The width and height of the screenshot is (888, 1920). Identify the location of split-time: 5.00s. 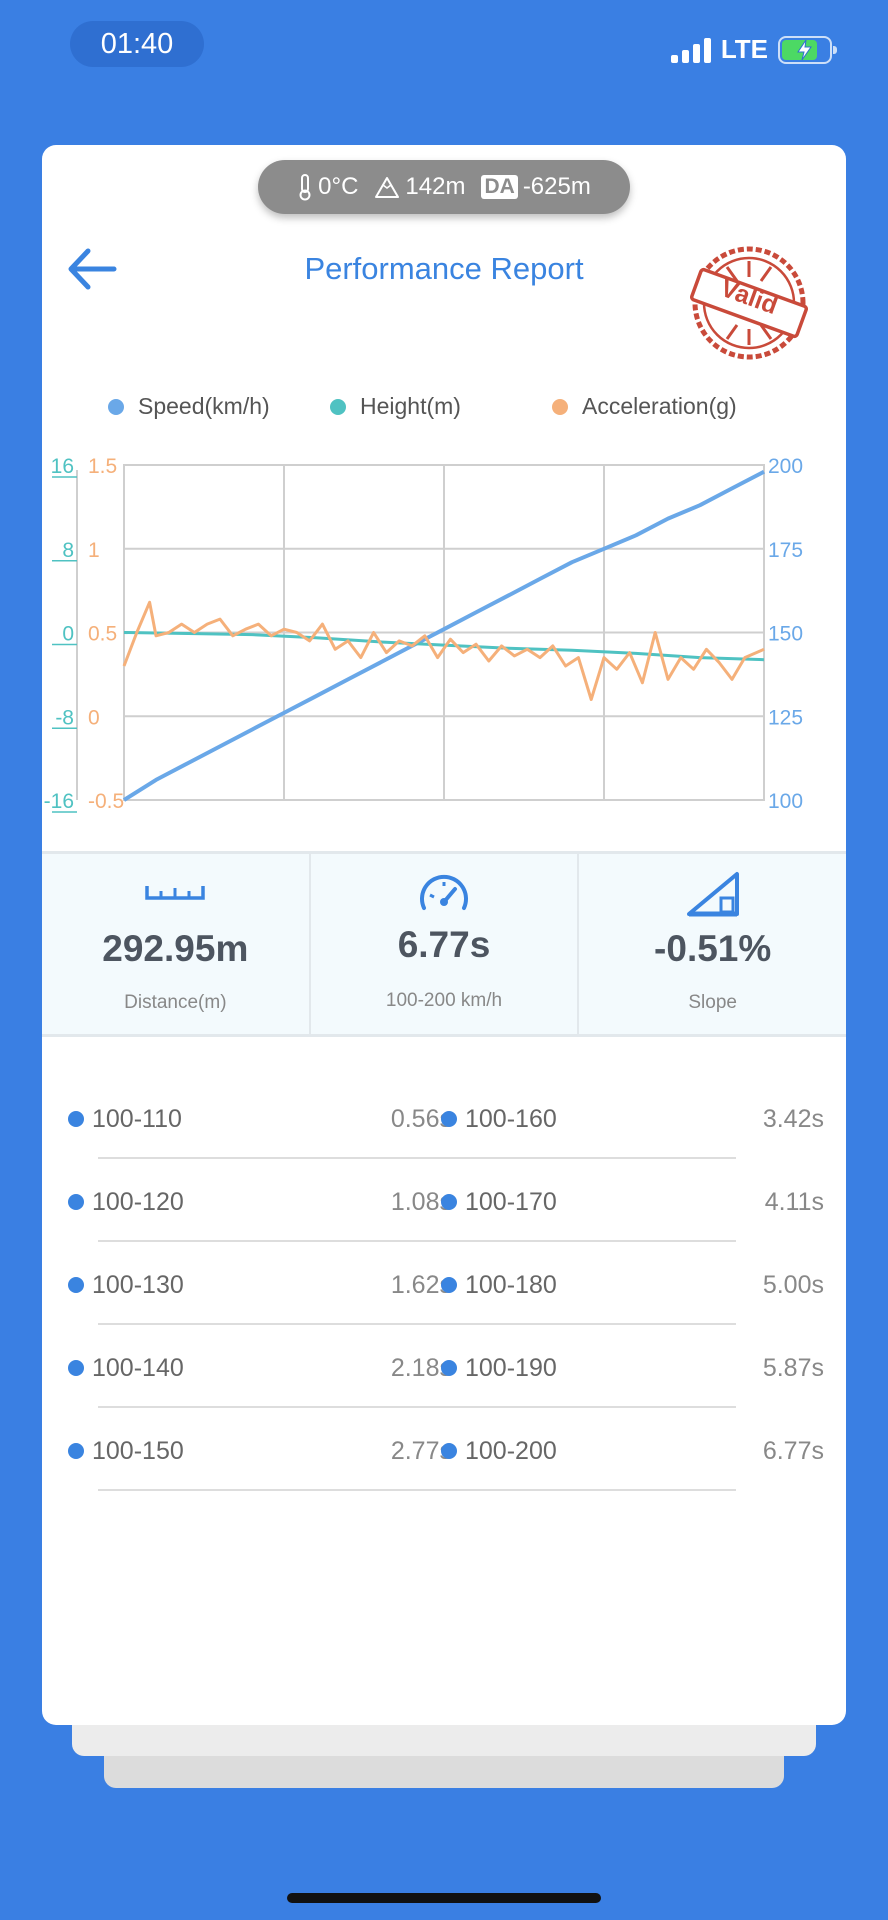
(793, 1285).